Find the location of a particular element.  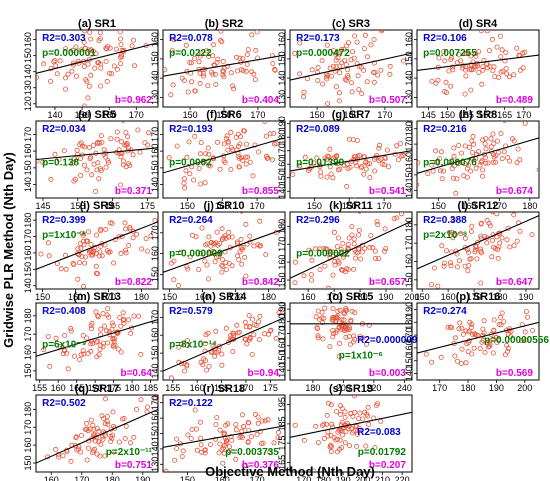

p-value-label: p=0.003735 is located at coordinates (252, 452).